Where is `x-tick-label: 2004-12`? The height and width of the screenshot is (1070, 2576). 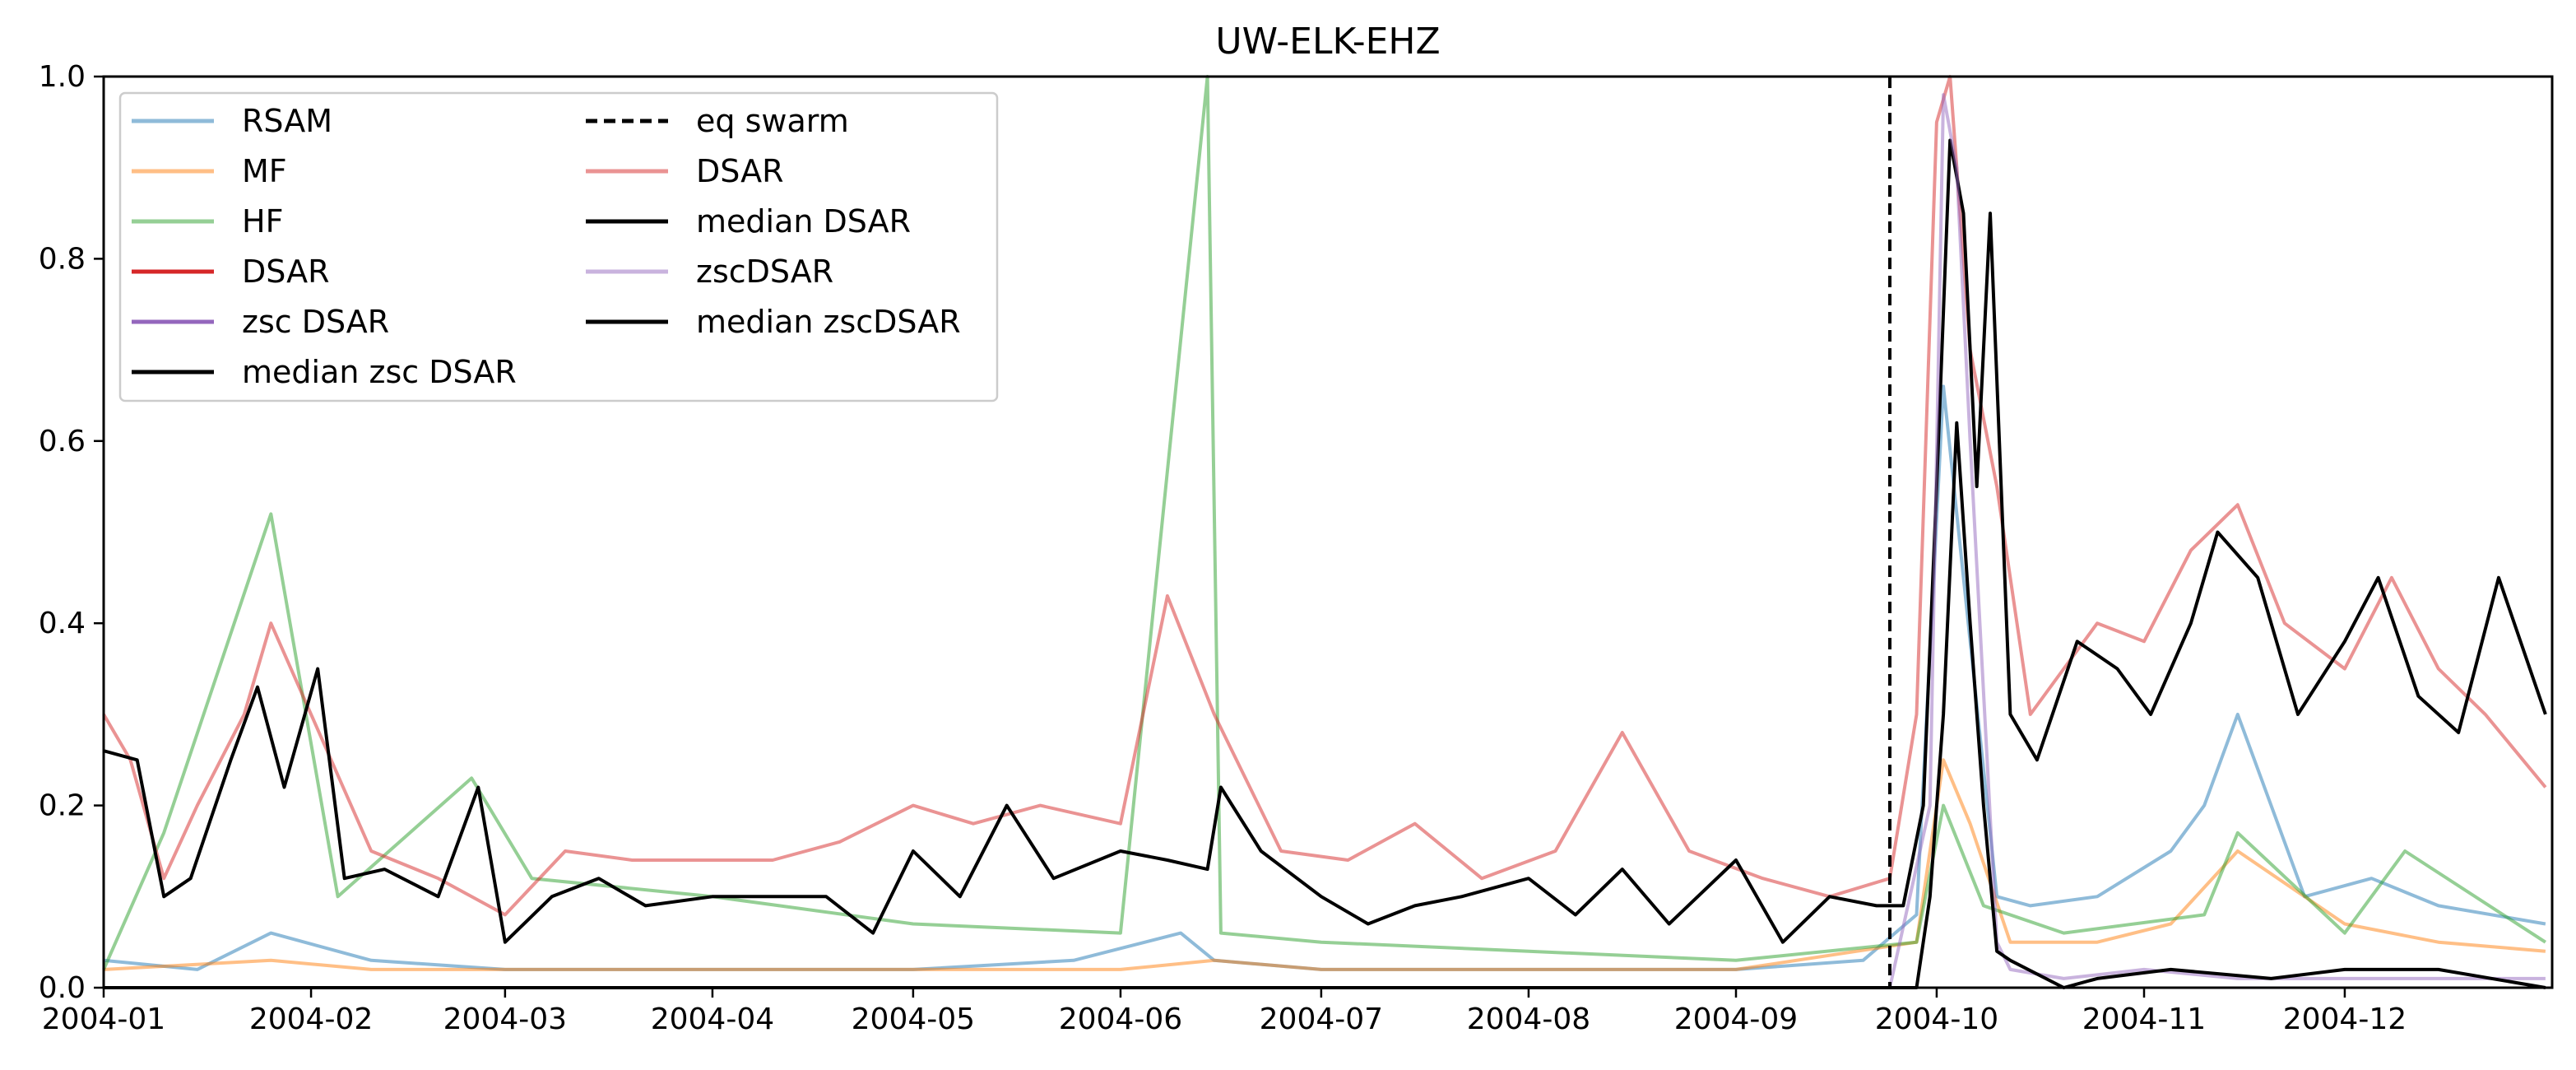
x-tick-label: 2004-12 is located at coordinates (2345, 1019).